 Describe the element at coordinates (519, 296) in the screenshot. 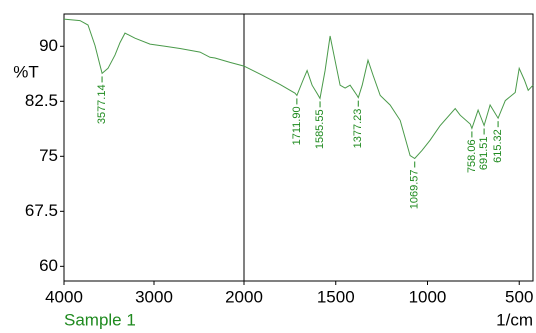

I see `x-tick-label: 500` at that location.